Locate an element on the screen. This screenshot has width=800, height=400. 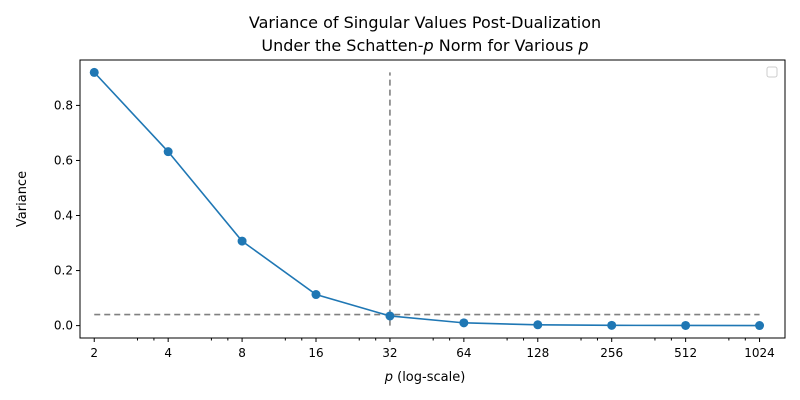
x-tick-label: 256 is located at coordinates (611, 353).